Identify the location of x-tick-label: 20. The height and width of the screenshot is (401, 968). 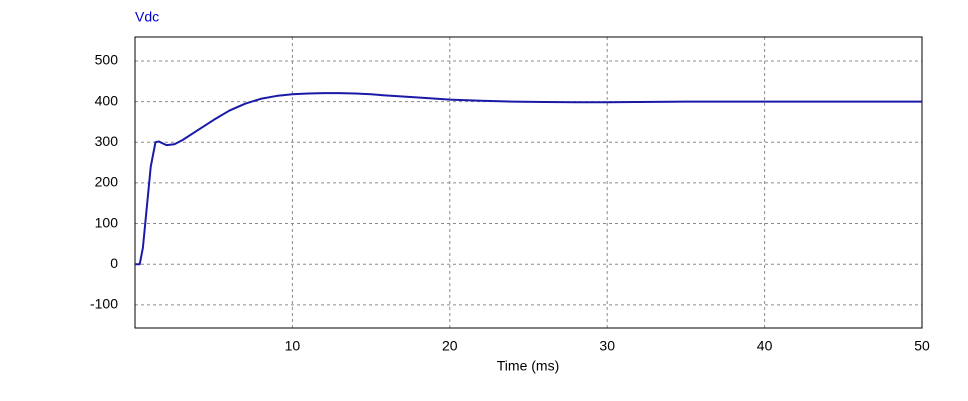
(450, 346).